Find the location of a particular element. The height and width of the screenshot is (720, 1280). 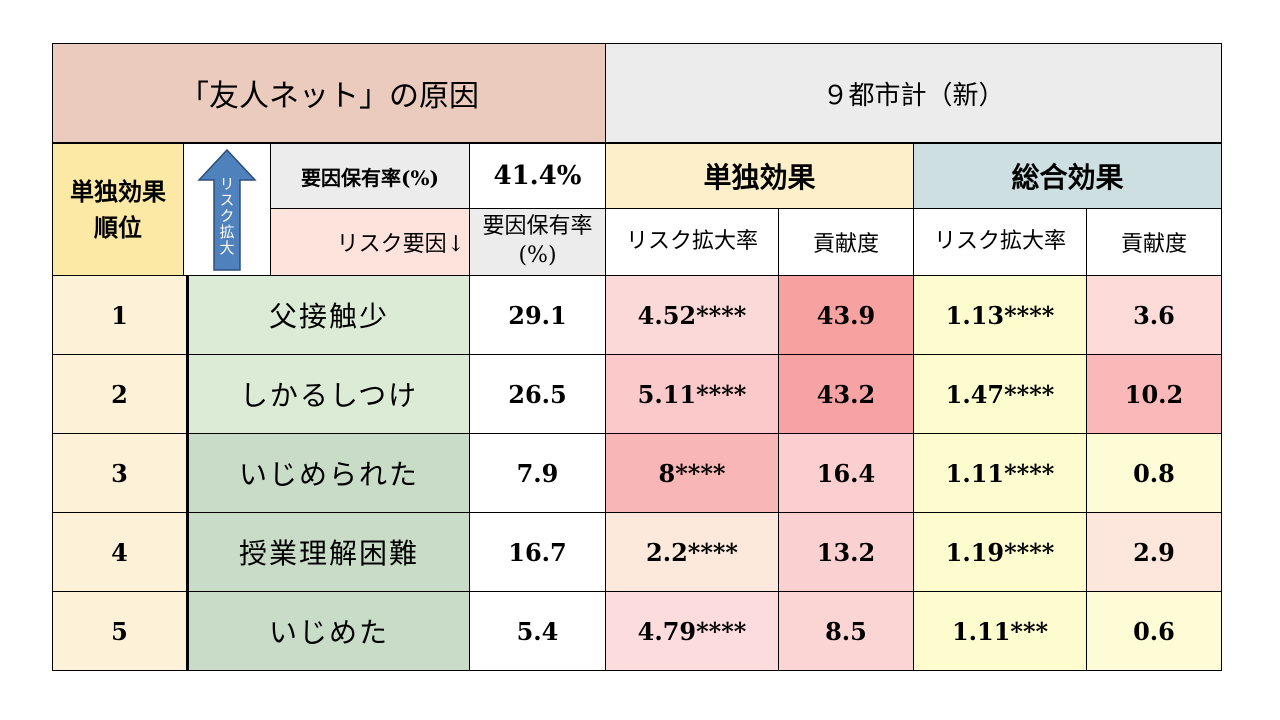

rate-cell: 29.1 is located at coordinates (537, 315).